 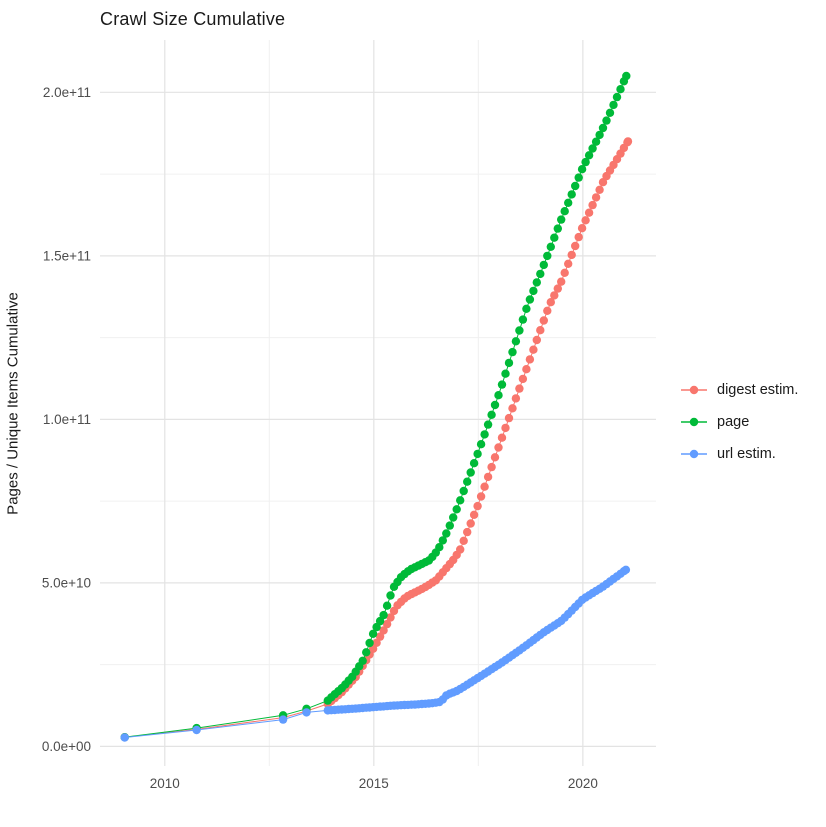 What do you see at coordinates (739, 454) in the screenshot?
I see `legend-item-url: url estim.` at bounding box center [739, 454].